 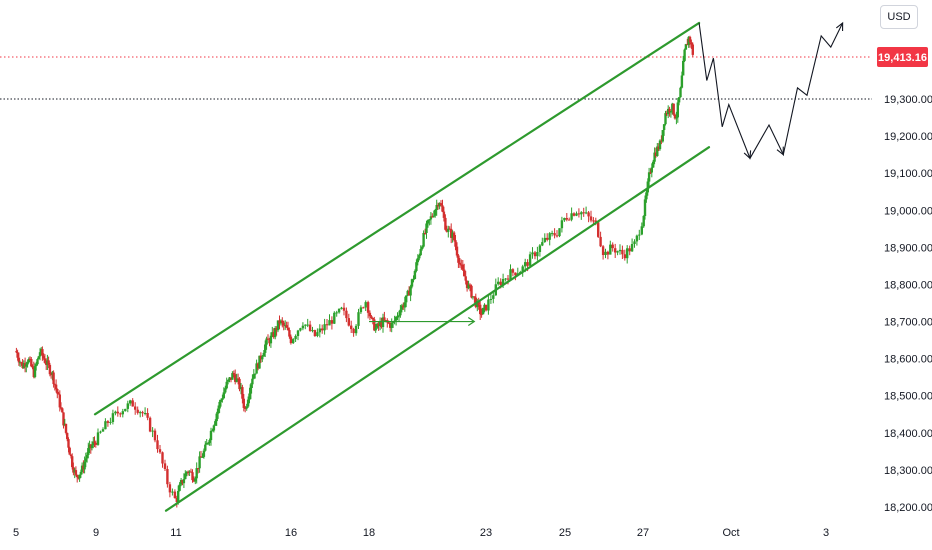 What do you see at coordinates (908, 137) in the screenshot?
I see `y-tick-label: 19,200.00` at bounding box center [908, 137].